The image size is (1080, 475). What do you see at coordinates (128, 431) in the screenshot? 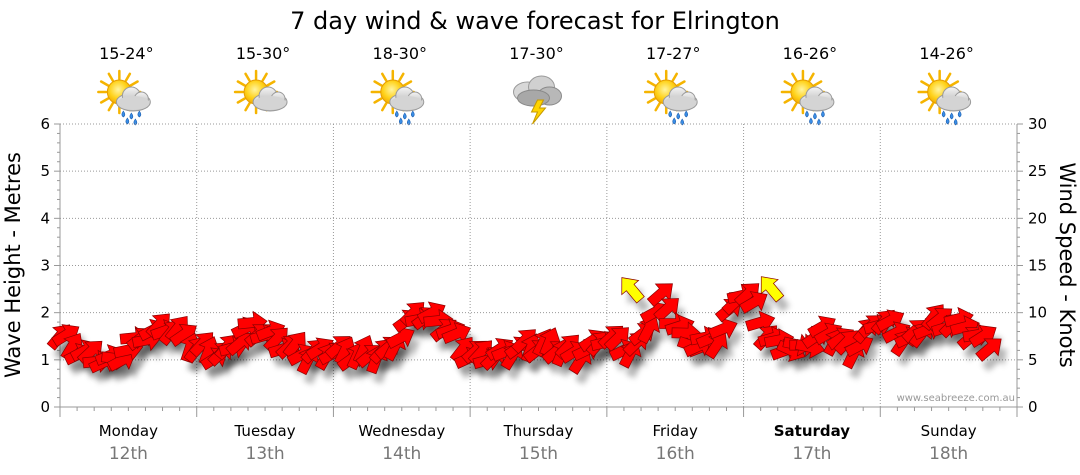
I see `day-name: Monday` at bounding box center [128, 431].